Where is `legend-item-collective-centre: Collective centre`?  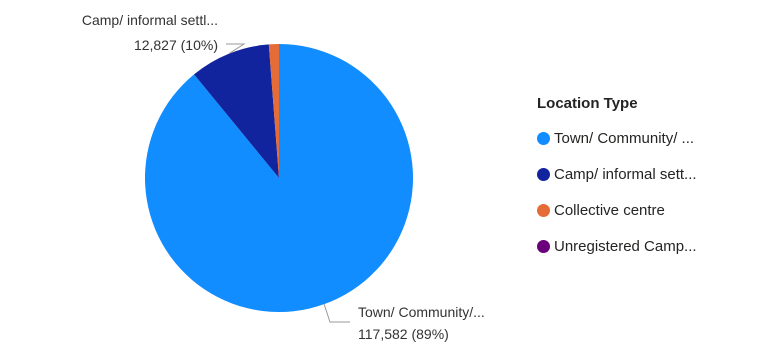 legend-item-collective-centre: Collective centre is located at coordinates (649, 210).